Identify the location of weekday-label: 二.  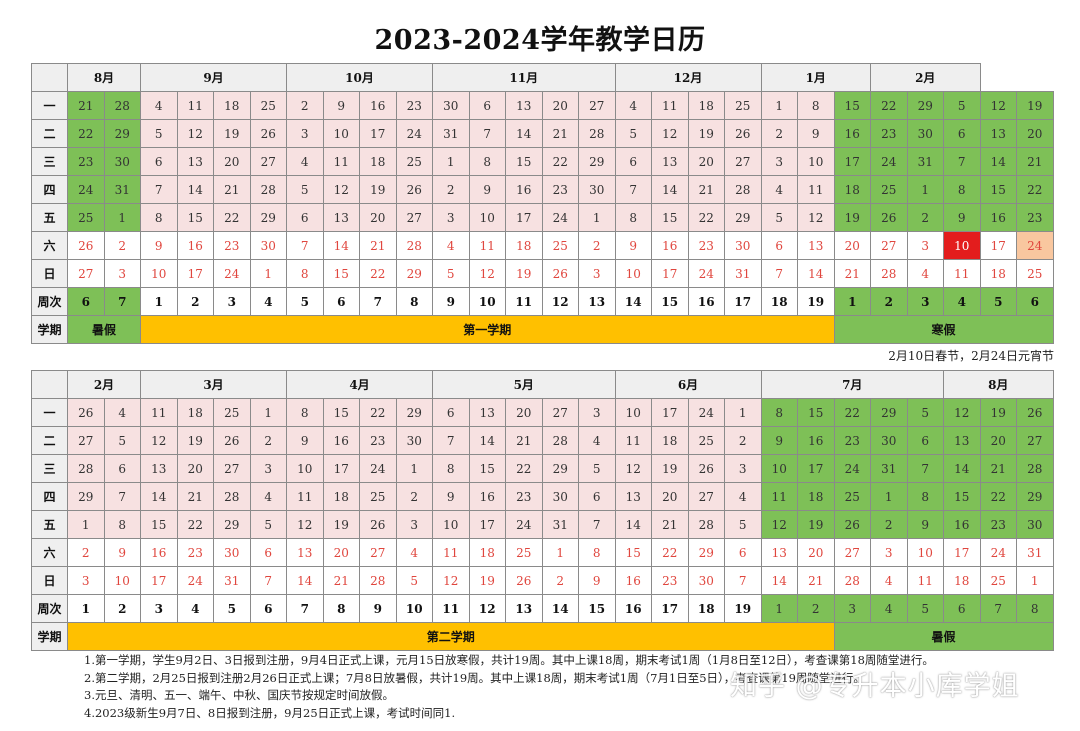
(49, 133).